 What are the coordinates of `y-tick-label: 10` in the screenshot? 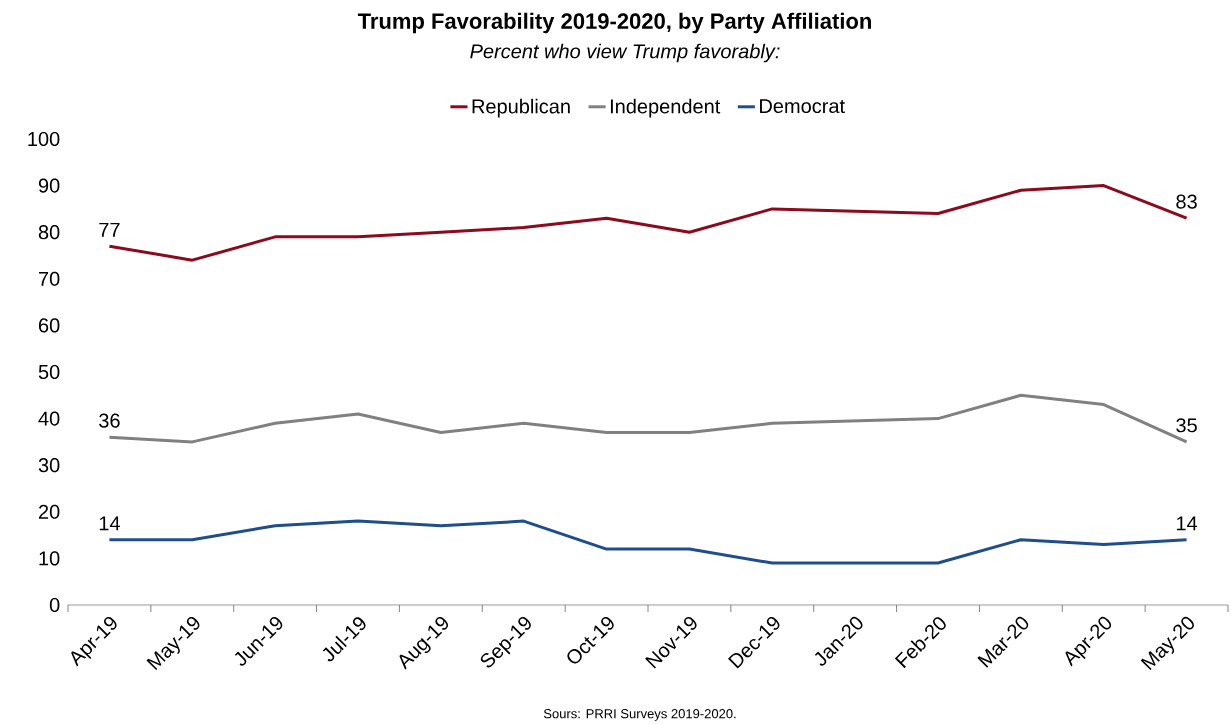 It's located at (49, 558).